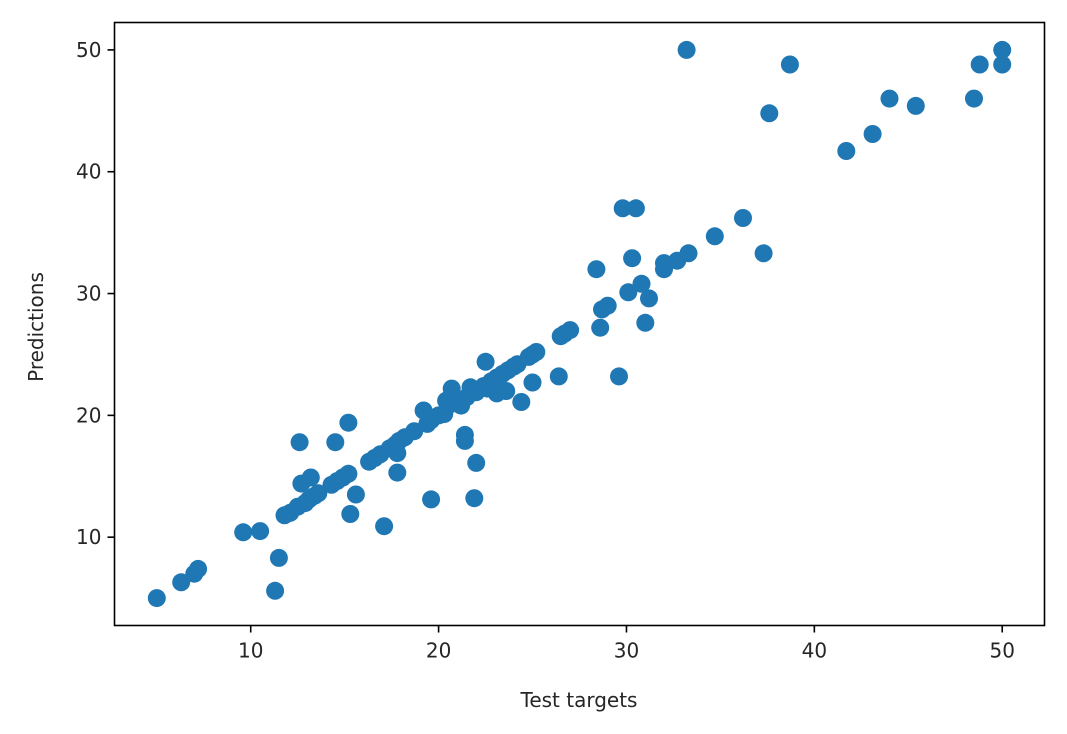 This screenshot has width=1067, height=734. I want to click on y-tick-label: 50, so click(88, 50).